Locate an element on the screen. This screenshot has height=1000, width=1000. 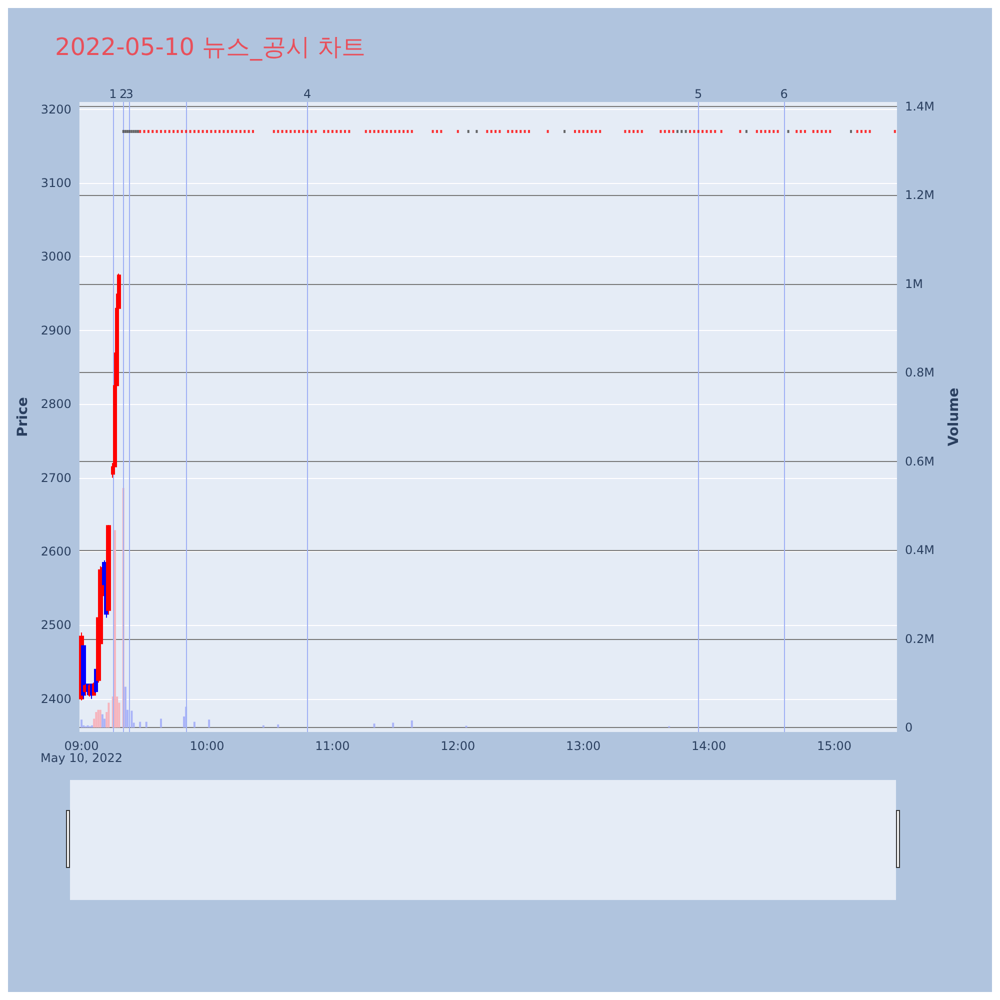
y2-tick-label: 0.8M is located at coordinates (919, 373).